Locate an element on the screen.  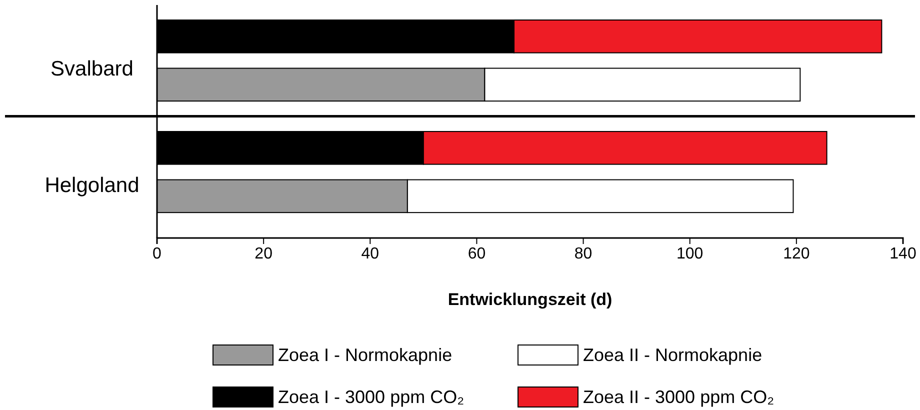
text: Svalbard is located at coordinates (92, 68).